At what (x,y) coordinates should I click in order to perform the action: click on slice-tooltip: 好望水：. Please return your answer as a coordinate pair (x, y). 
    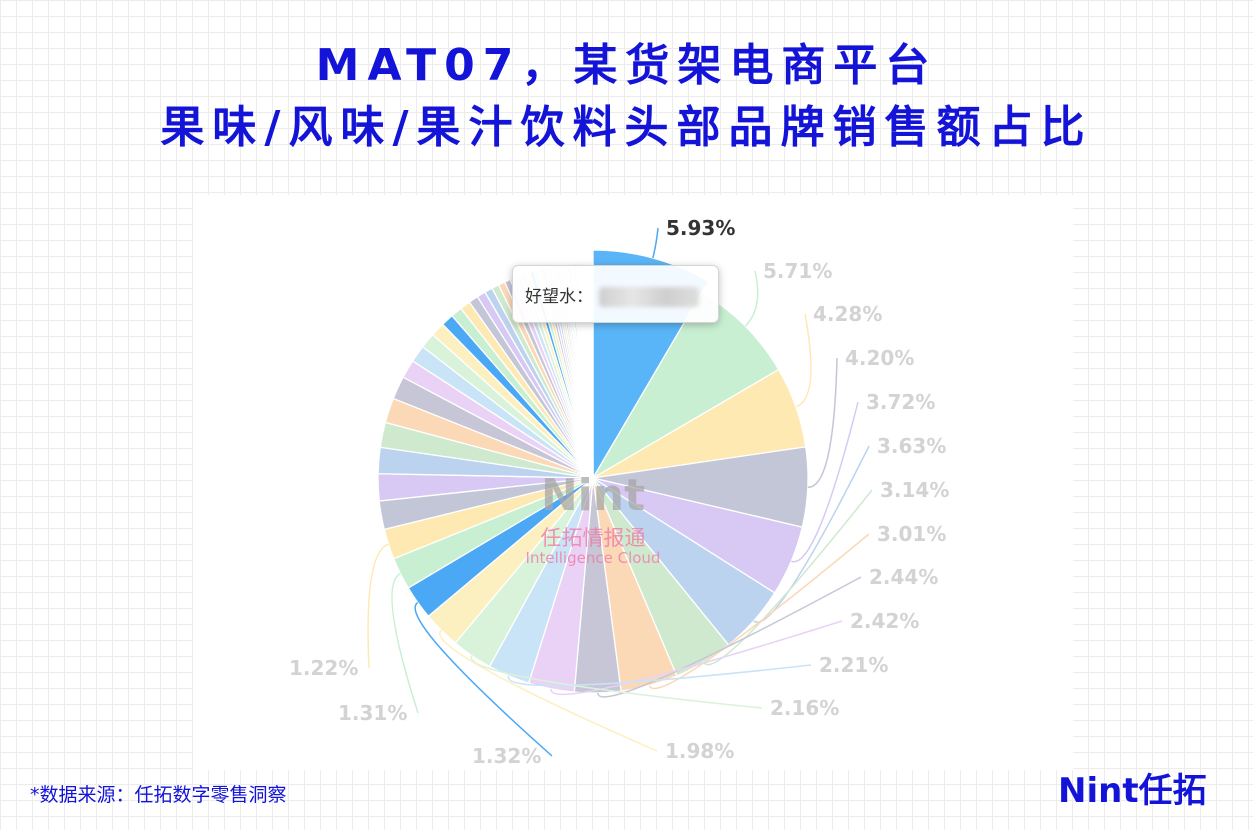
    Looking at the image, I should click on (615, 294).